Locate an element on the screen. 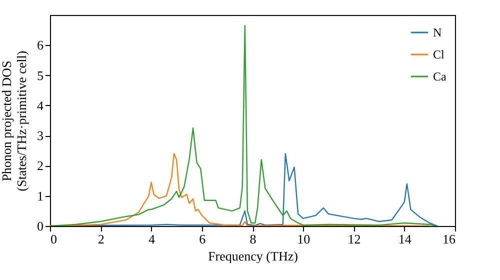 This screenshot has height=280, width=500. y-axis-title: Phonon projected DOS (States/THz·primitive cell) is located at coordinates (14, 121).